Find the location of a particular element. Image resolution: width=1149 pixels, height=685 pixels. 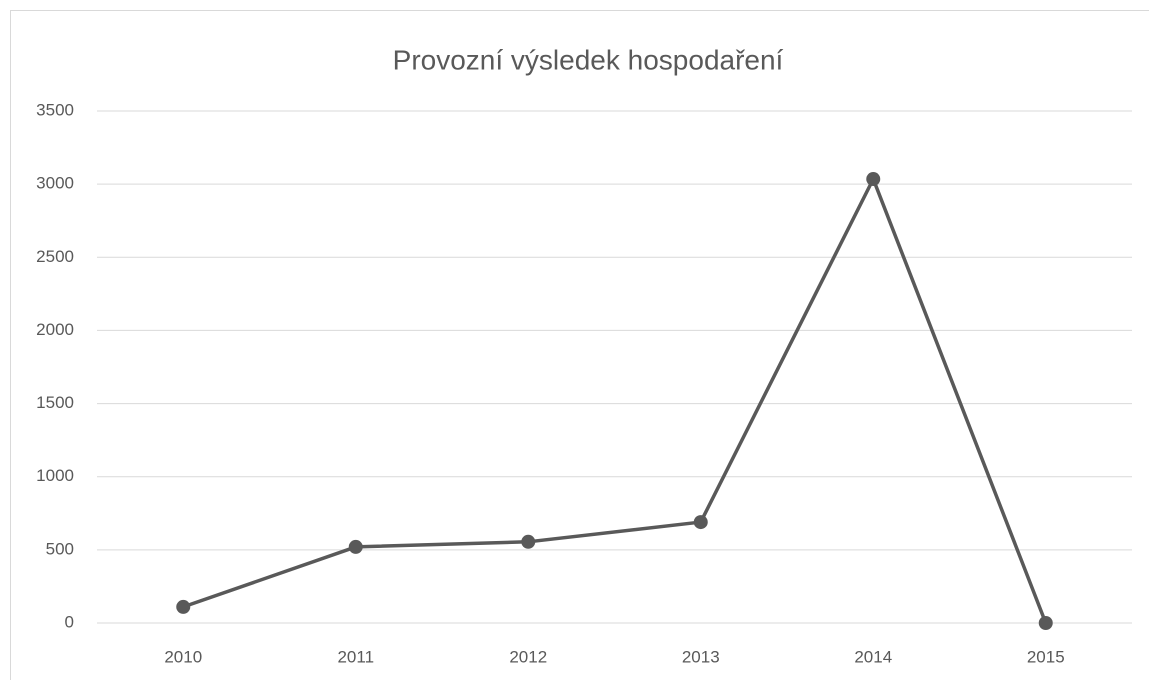

x-tick-label: 2010 is located at coordinates (183, 656).